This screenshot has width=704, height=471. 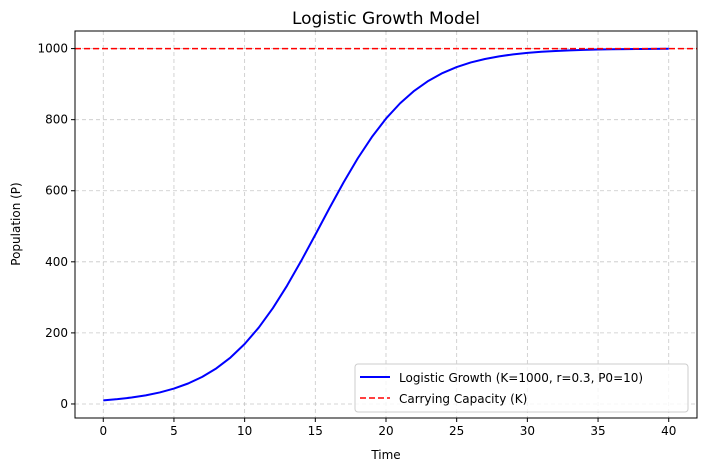 What do you see at coordinates (668, 431) in the screenshot?
I see `x-tick-label: 40` at bounding box center [668, 431].